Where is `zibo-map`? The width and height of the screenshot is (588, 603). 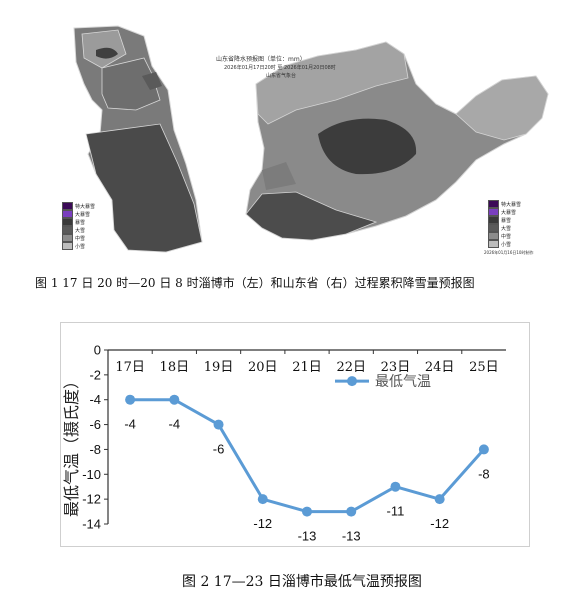
zibo-map is located at coordinates (138, 139).